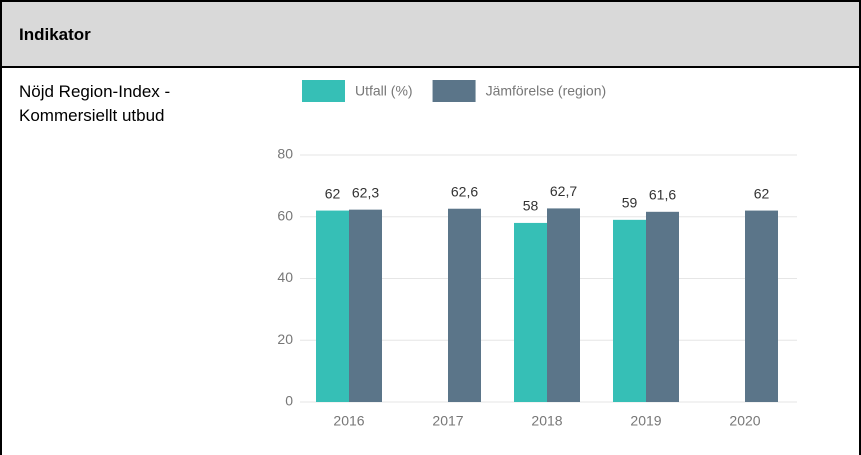 This screenshot has height=455, width=861. What do you see at coordinates (348, 421) in the screenshot?
I see `x-tick-label: 2016` at bounding box center [348, 421].